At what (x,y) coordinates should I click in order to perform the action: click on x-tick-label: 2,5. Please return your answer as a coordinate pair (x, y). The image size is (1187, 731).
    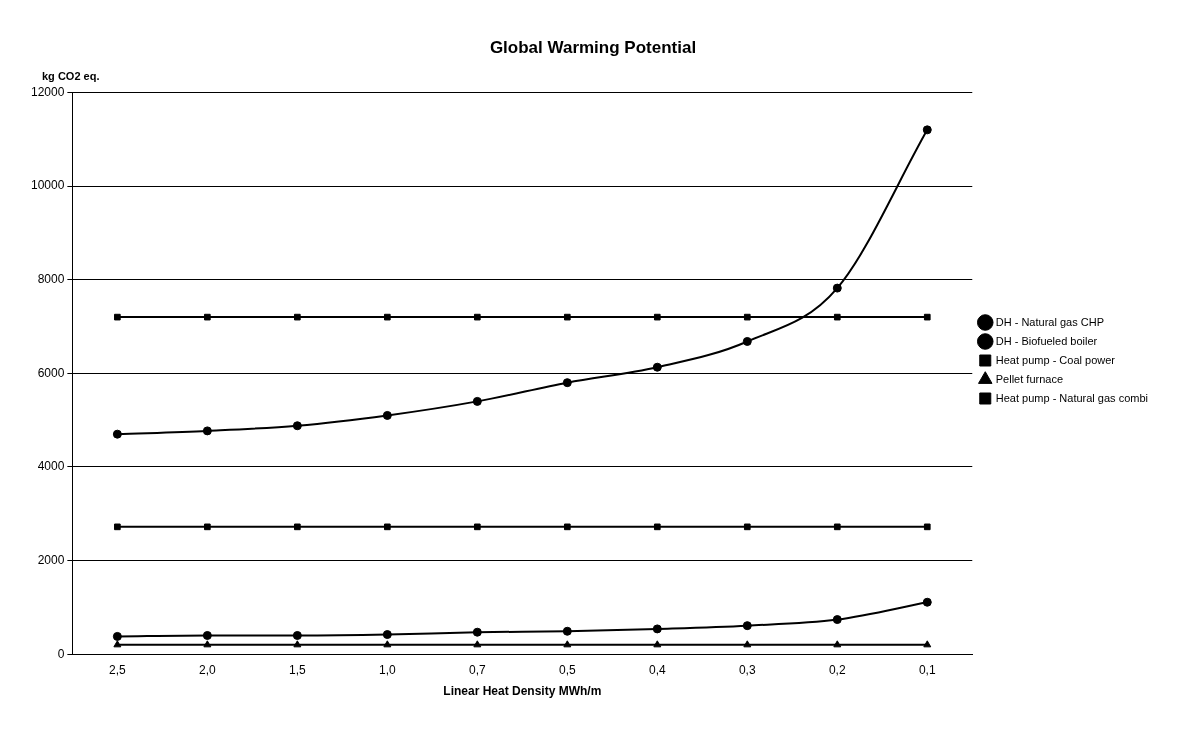
    Looking at the image, I should click on (118, 669).